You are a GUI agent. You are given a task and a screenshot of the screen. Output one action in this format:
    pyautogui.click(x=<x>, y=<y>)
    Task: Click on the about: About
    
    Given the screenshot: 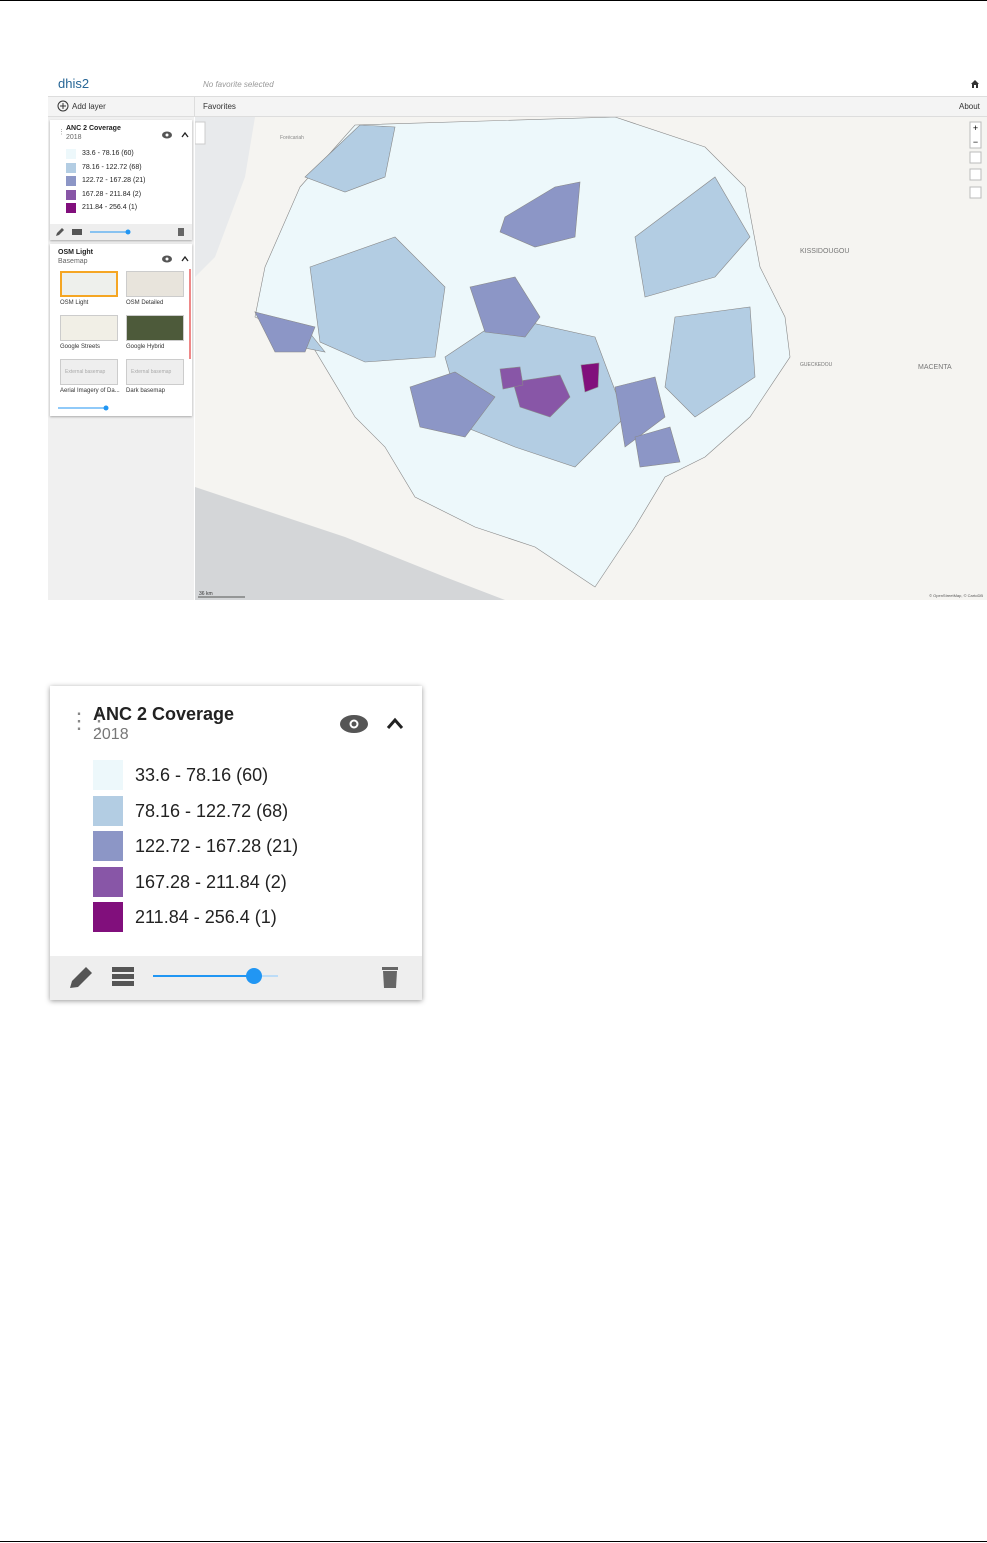 What is the action you would take?
    pyautogui.click(x=969, y=106)
    